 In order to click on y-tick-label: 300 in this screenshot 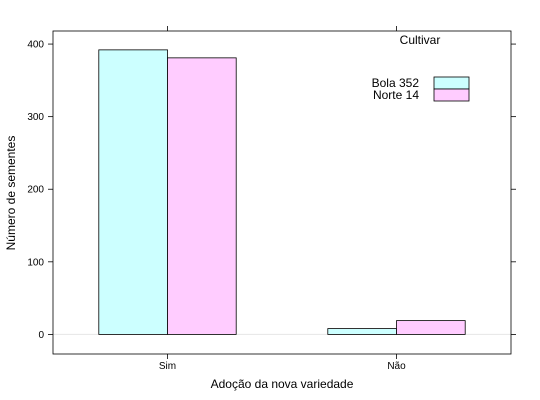, I will do `click(35, 117)`.